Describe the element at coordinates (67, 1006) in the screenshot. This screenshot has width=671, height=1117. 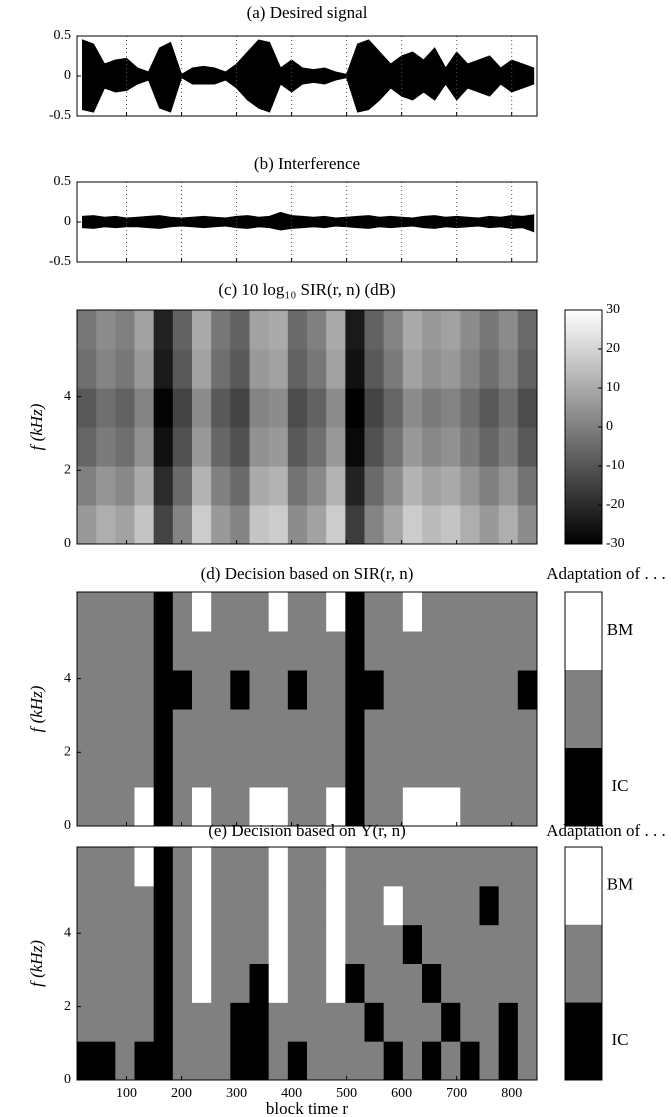
I see `y-tick-label: 2` at that location.